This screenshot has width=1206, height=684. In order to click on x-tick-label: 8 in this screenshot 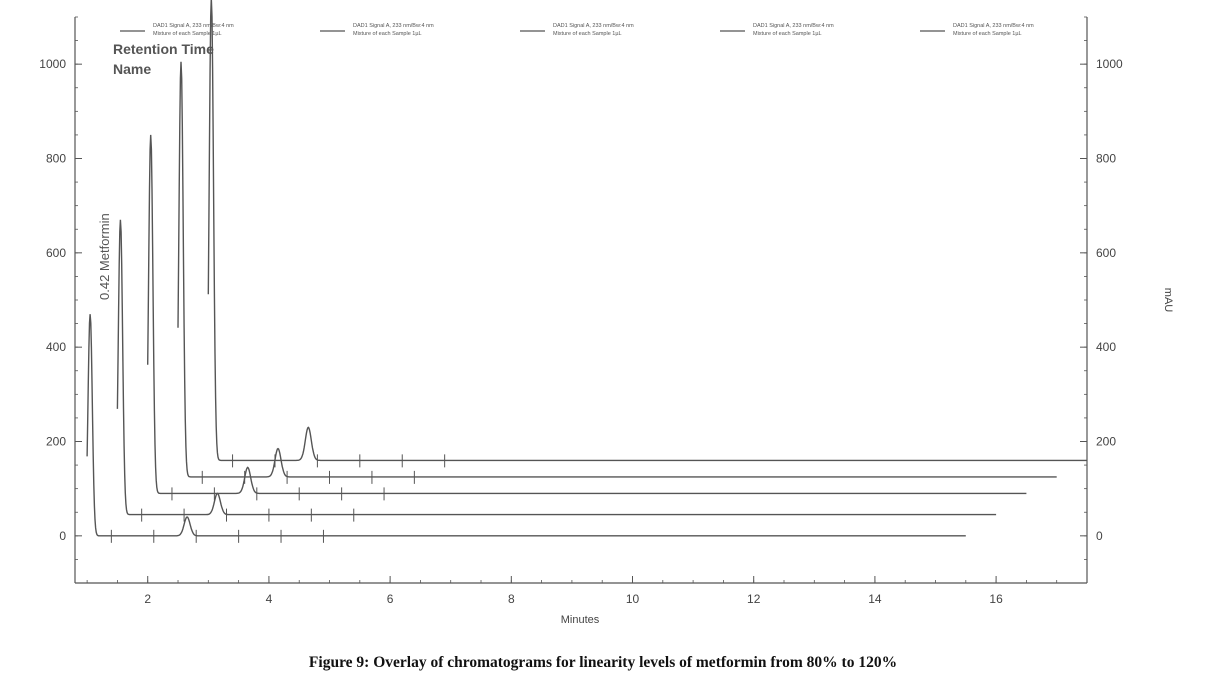, I will do `click(511, 599)`.